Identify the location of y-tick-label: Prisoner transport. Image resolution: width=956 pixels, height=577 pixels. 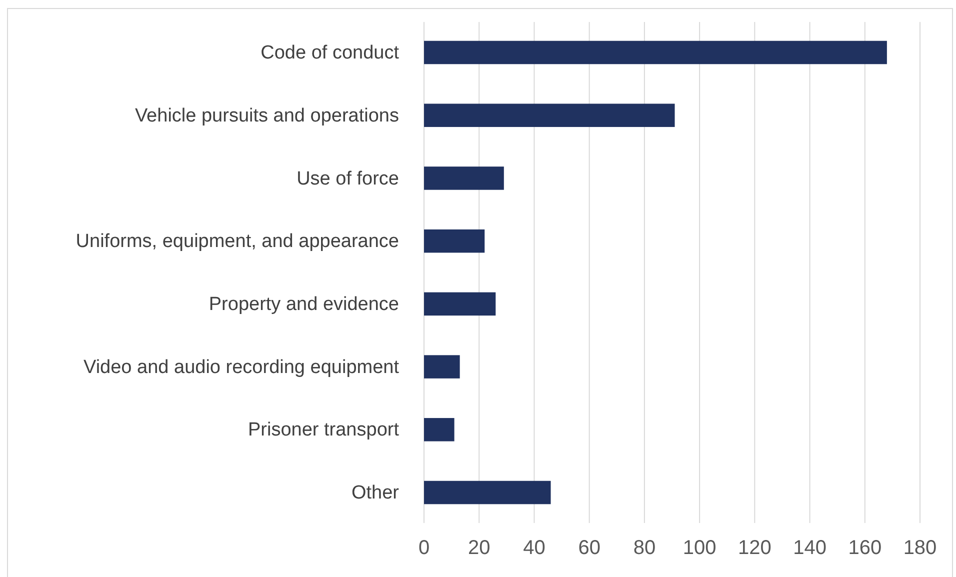
(324, 430).